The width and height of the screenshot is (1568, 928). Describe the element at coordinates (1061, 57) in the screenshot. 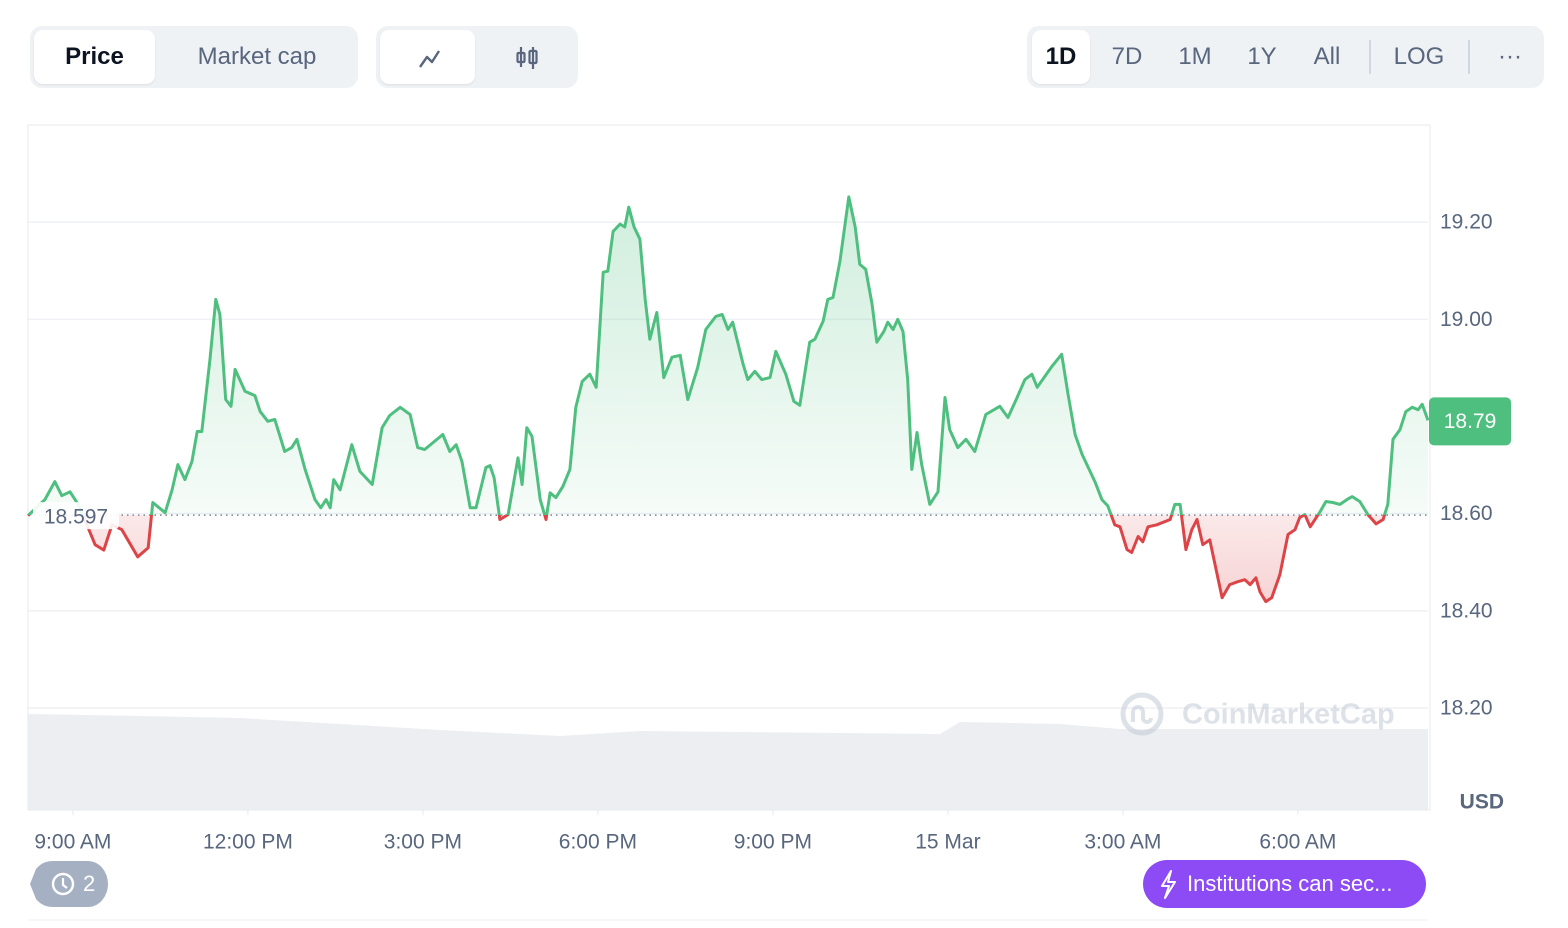

I see `range-1d: 1D` at that location.